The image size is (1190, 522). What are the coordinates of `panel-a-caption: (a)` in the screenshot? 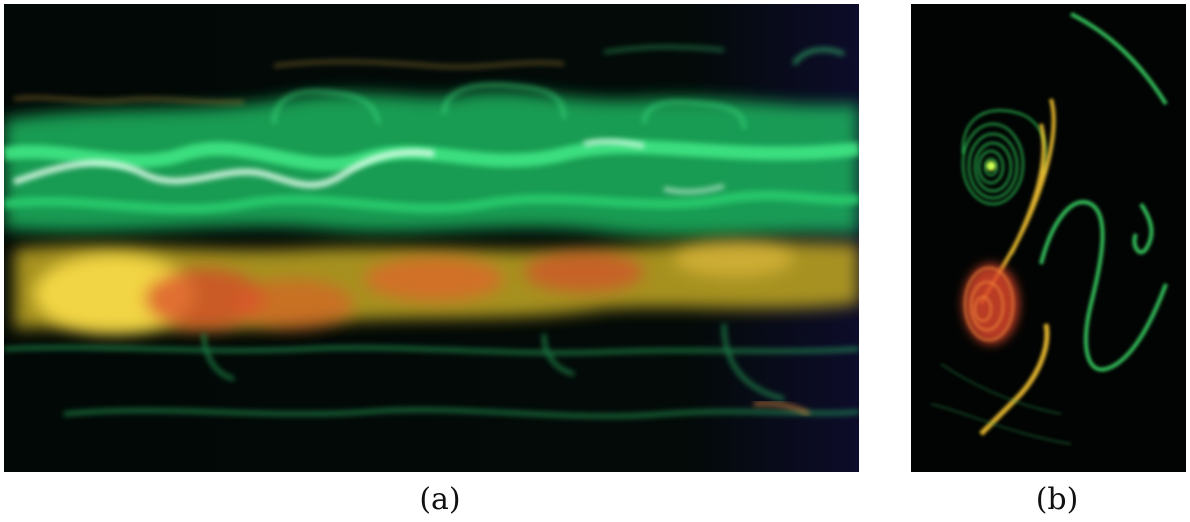 It's located at (440, 500).